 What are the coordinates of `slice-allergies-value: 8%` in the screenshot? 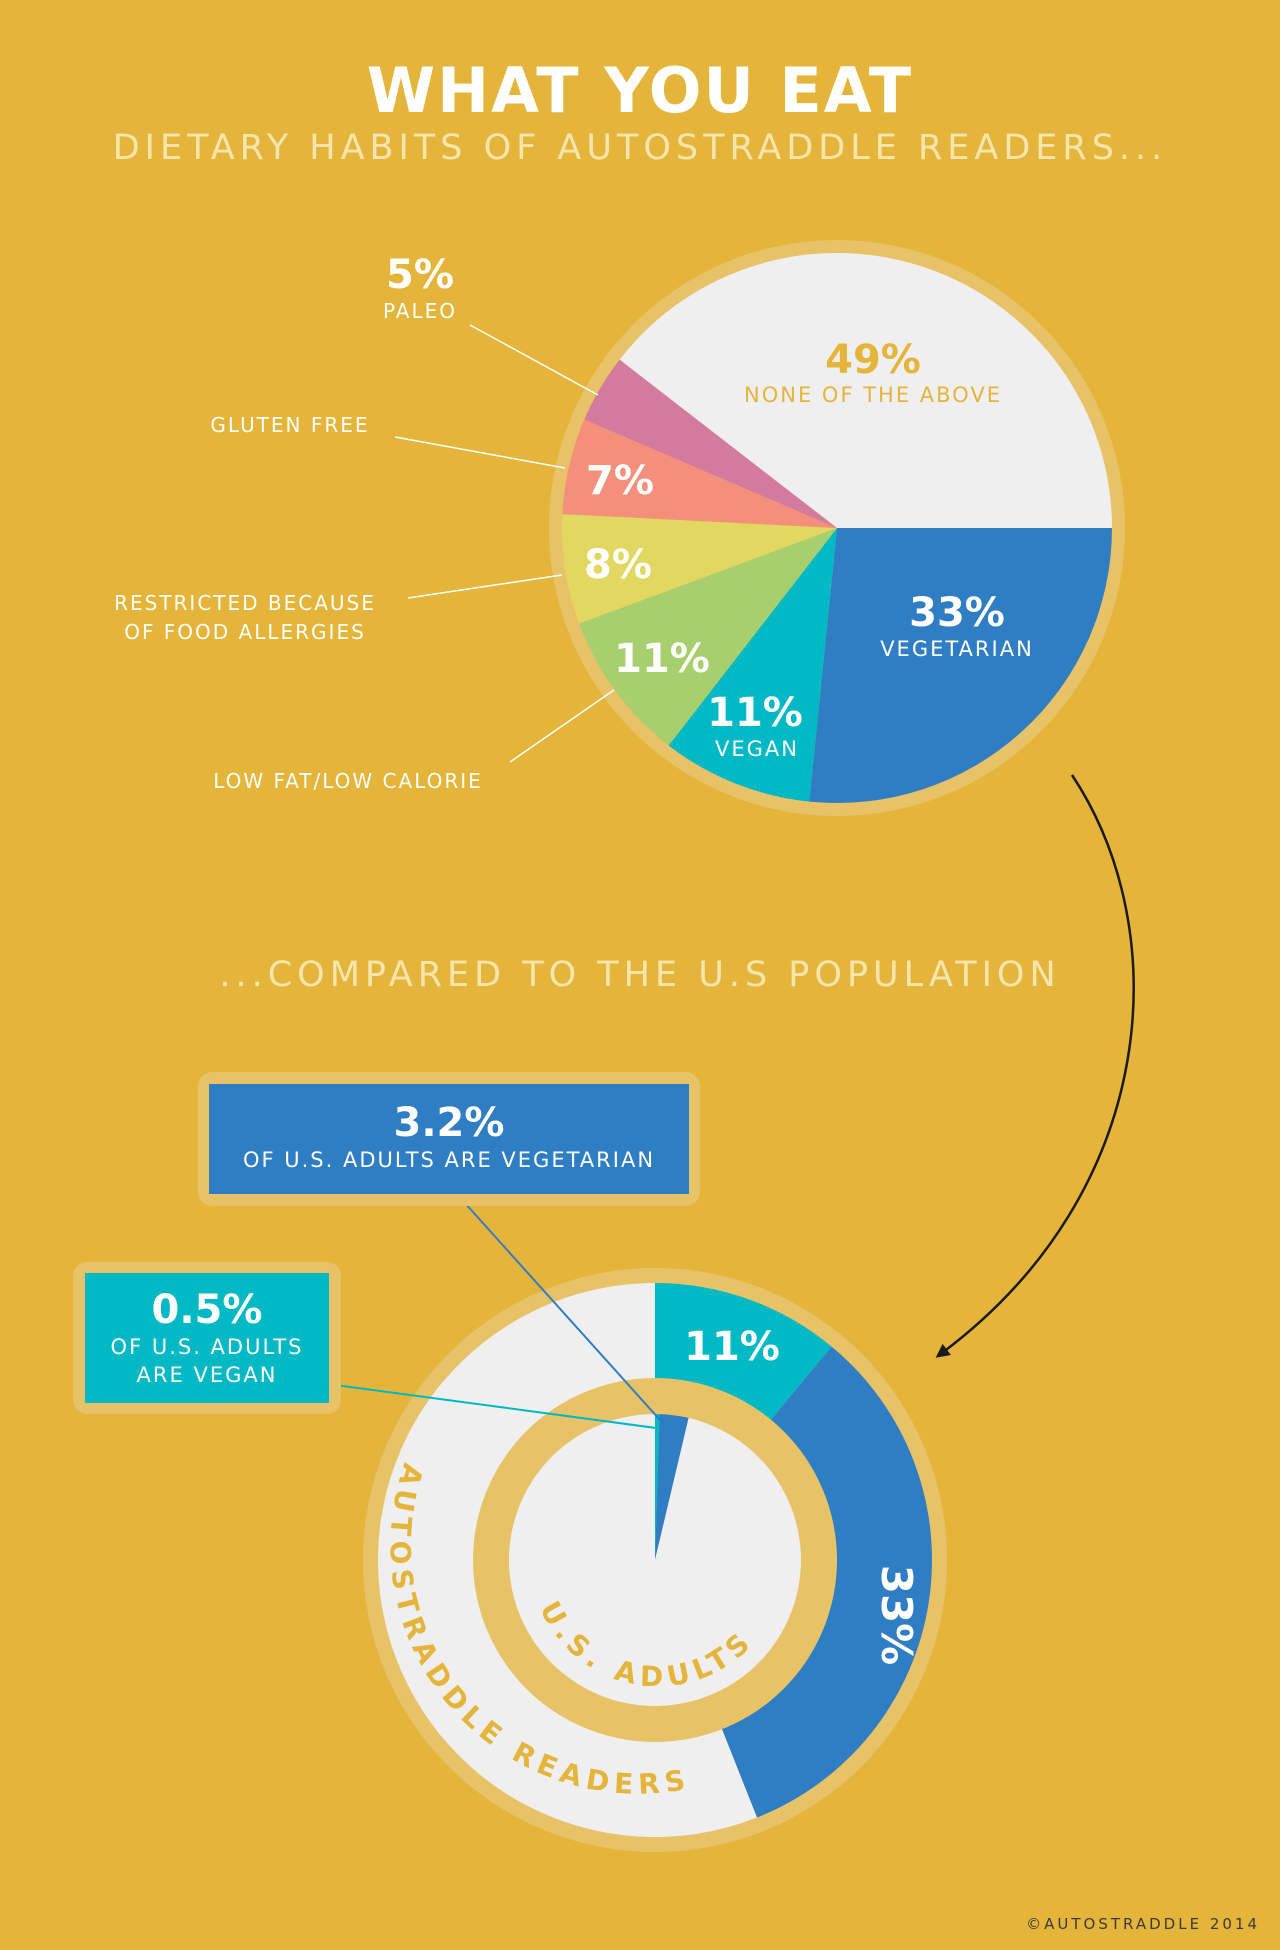 It's located at (618, 565).